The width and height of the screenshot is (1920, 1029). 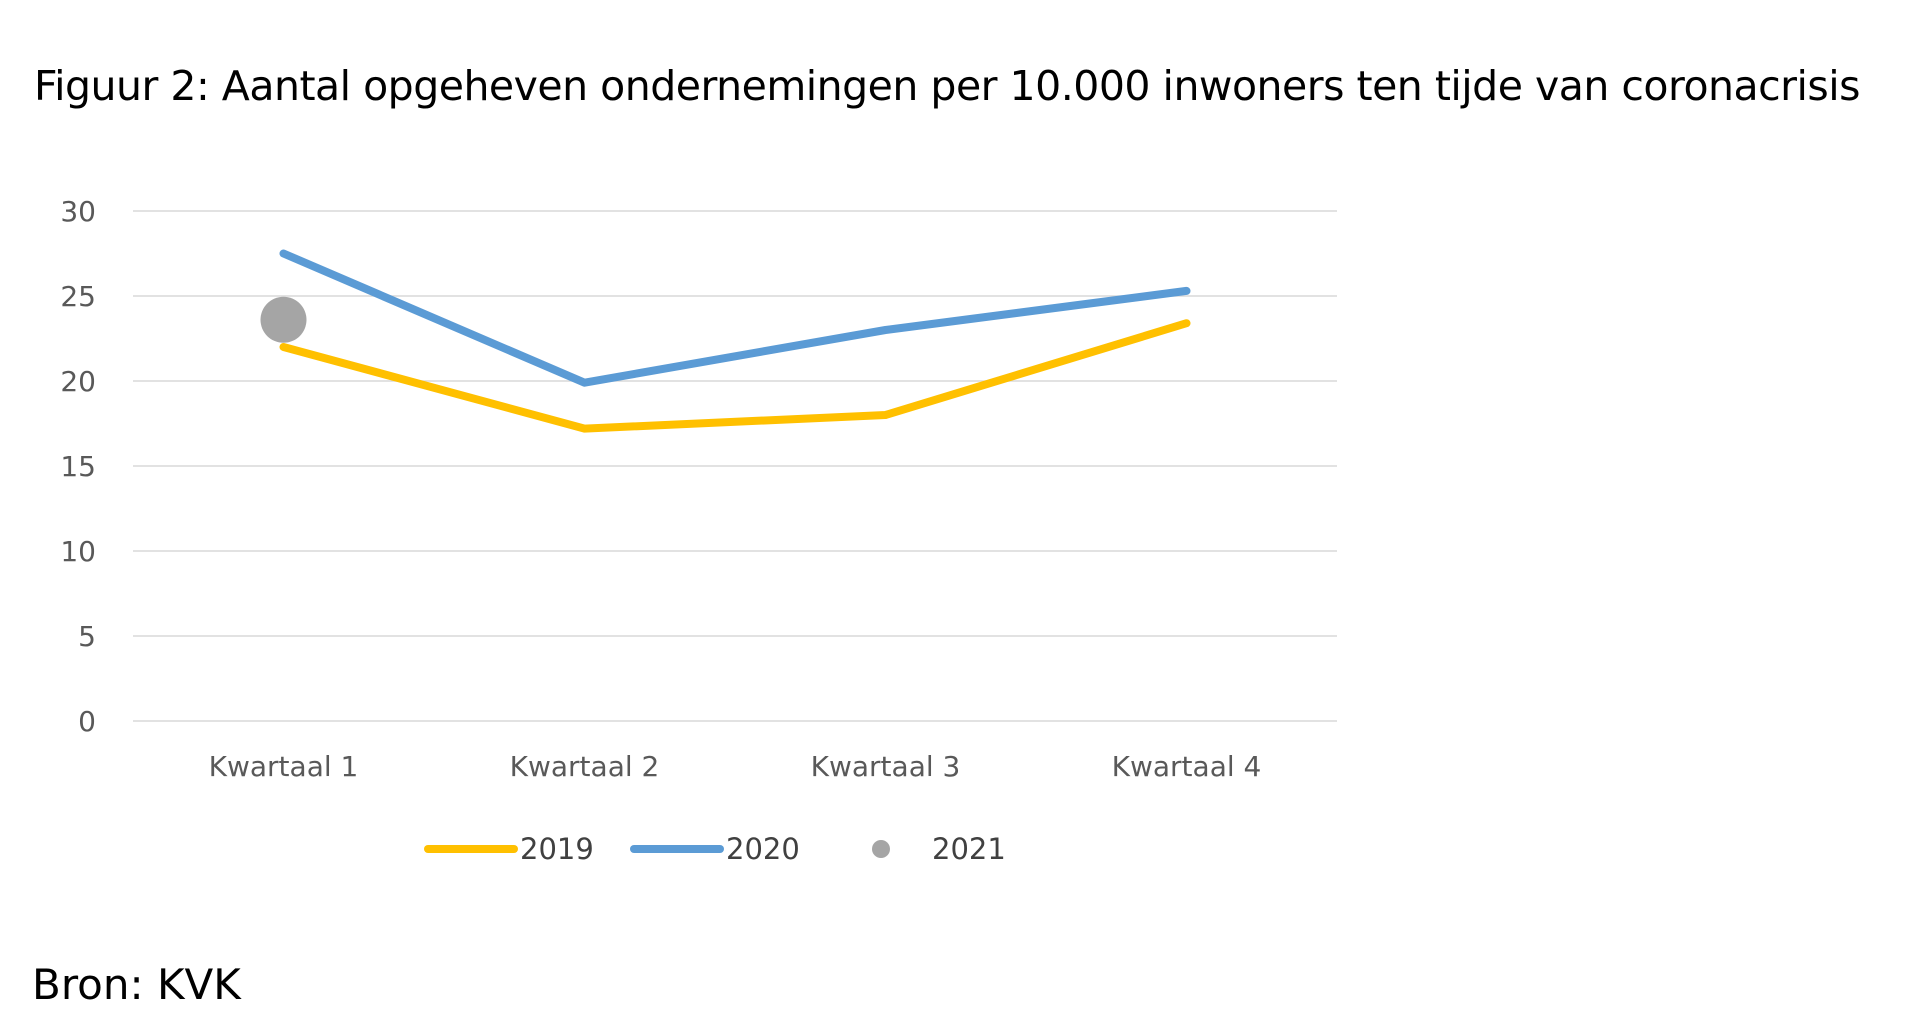 I want to click on data-point-2021, so click(x=283, y=319).